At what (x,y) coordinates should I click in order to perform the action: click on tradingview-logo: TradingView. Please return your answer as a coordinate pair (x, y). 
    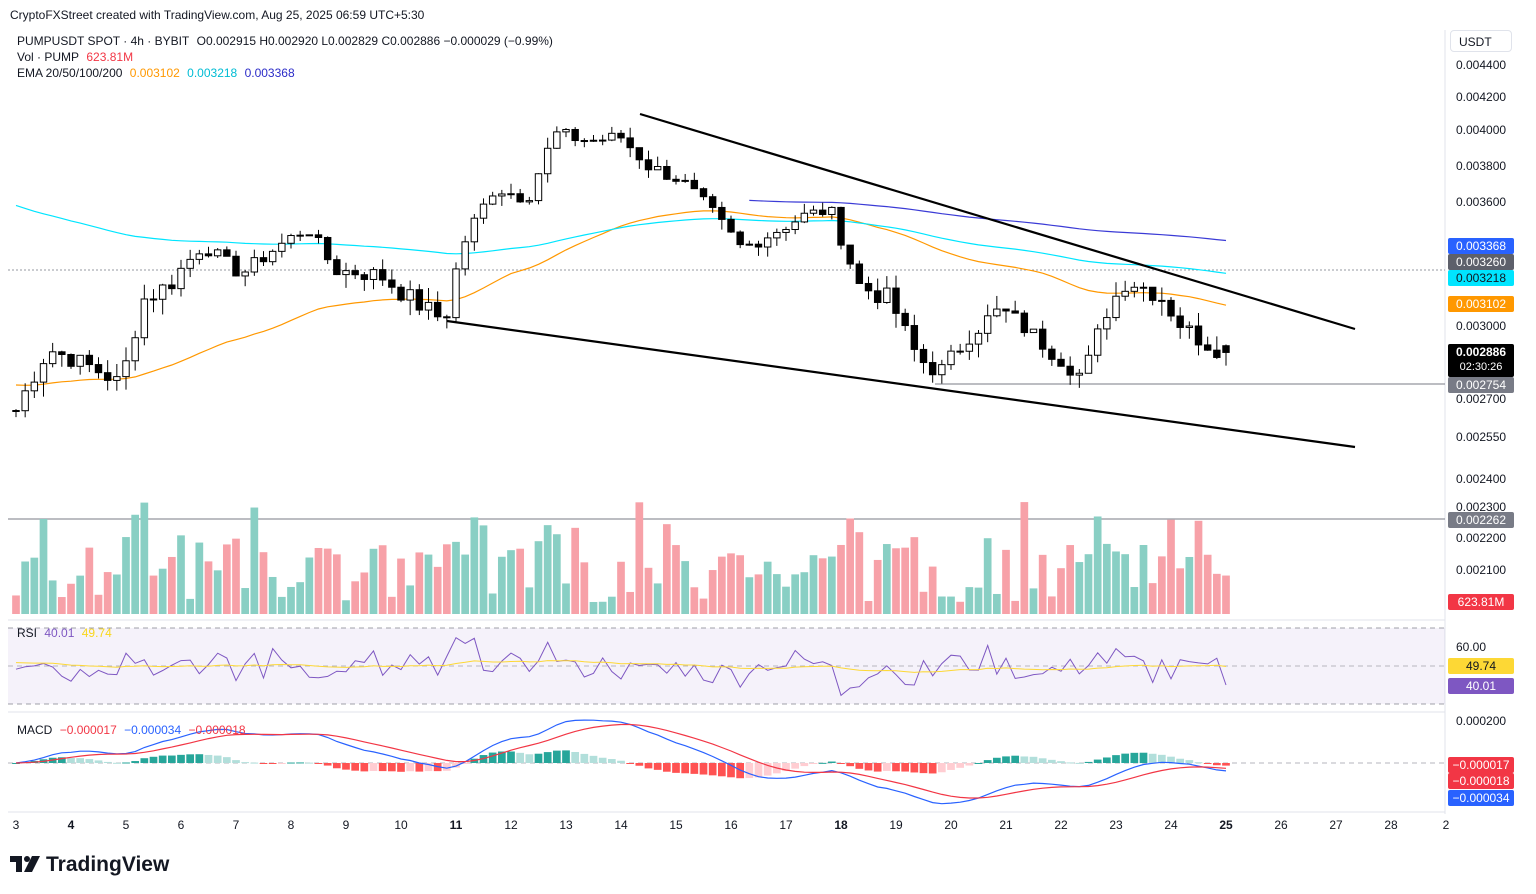
    Looking at the image, I should click on (89, 865).